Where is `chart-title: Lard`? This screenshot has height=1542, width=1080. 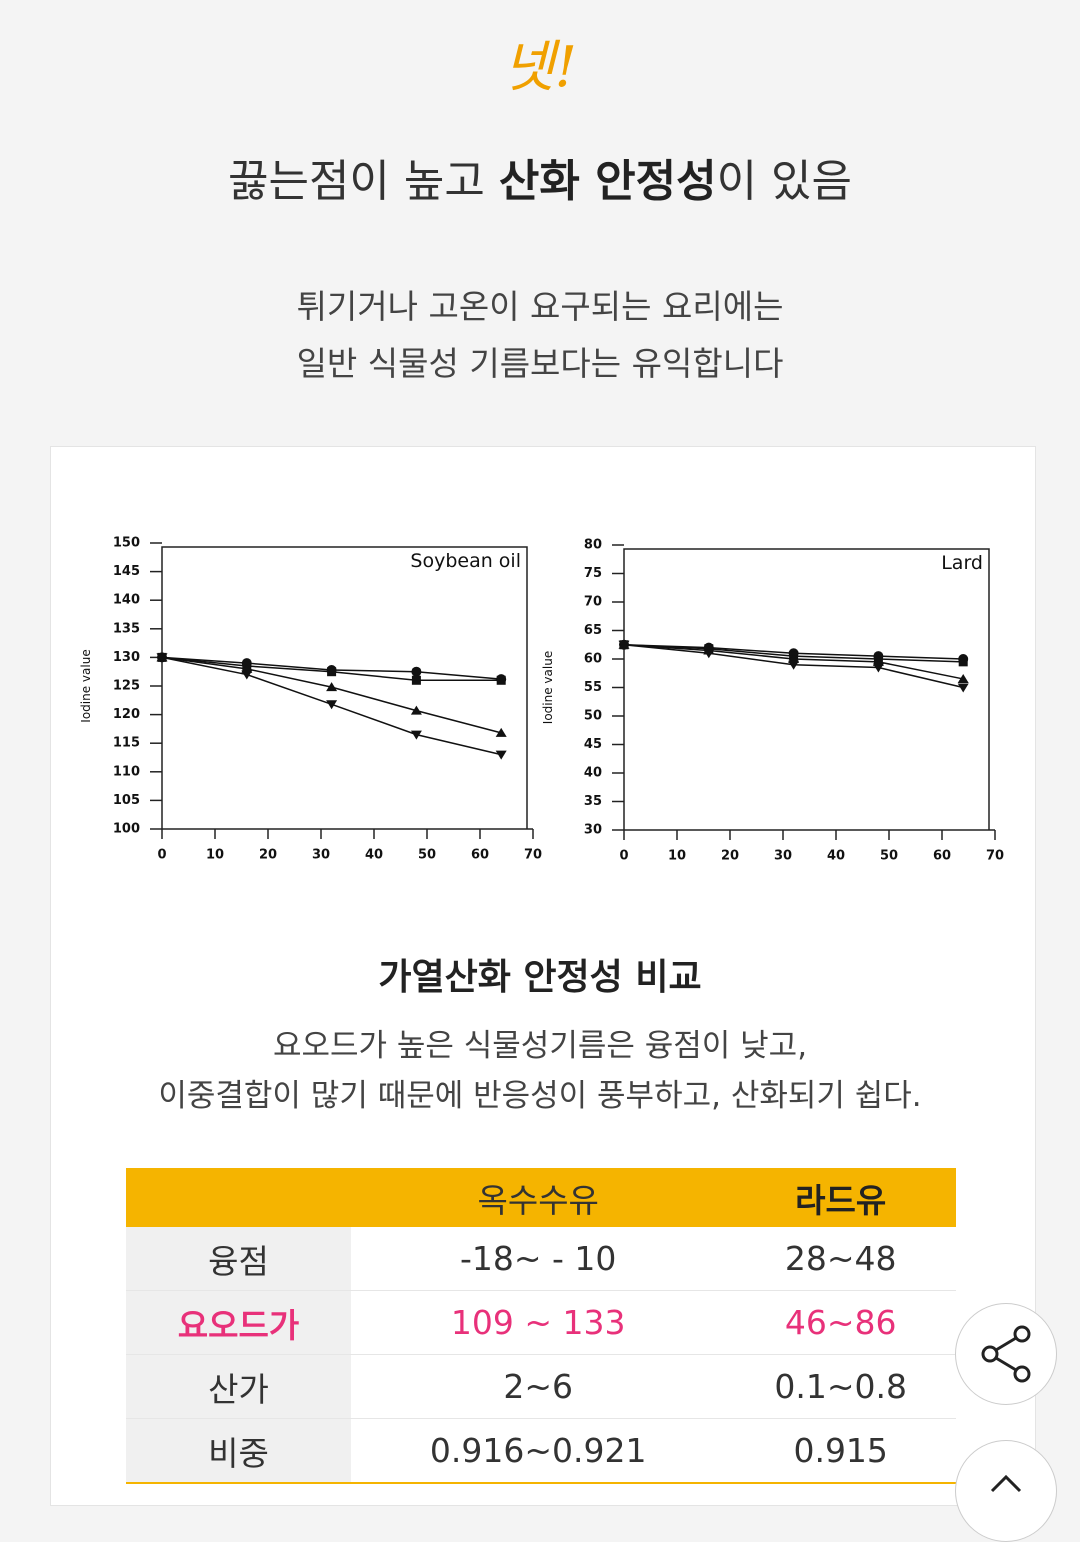 chart-title: Lard is located at coordinates (962, 563).